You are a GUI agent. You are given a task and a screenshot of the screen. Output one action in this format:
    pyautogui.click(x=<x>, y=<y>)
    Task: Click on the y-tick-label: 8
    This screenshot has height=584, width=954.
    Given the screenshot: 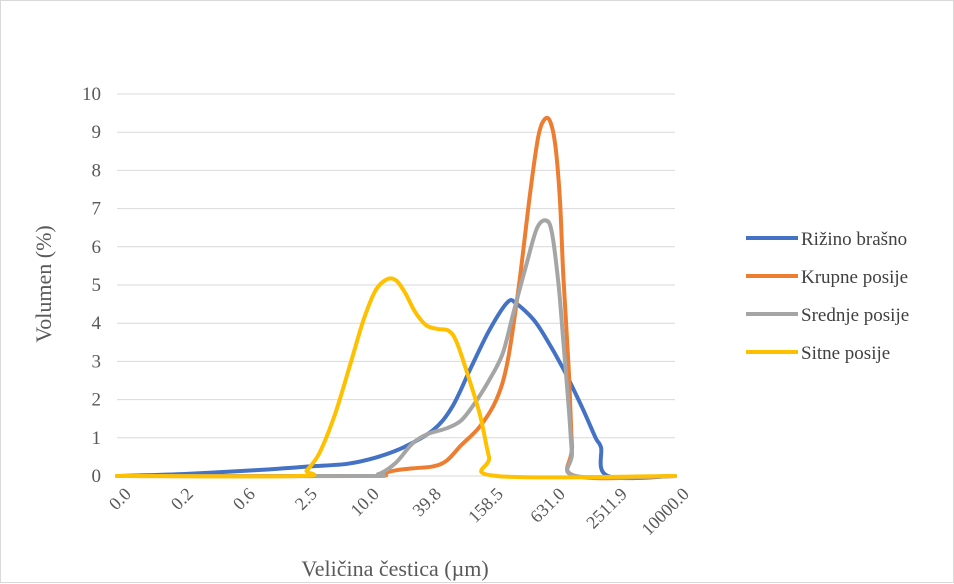 What is the action you would take?
    pyautogui.click(x=97, y=170)
    